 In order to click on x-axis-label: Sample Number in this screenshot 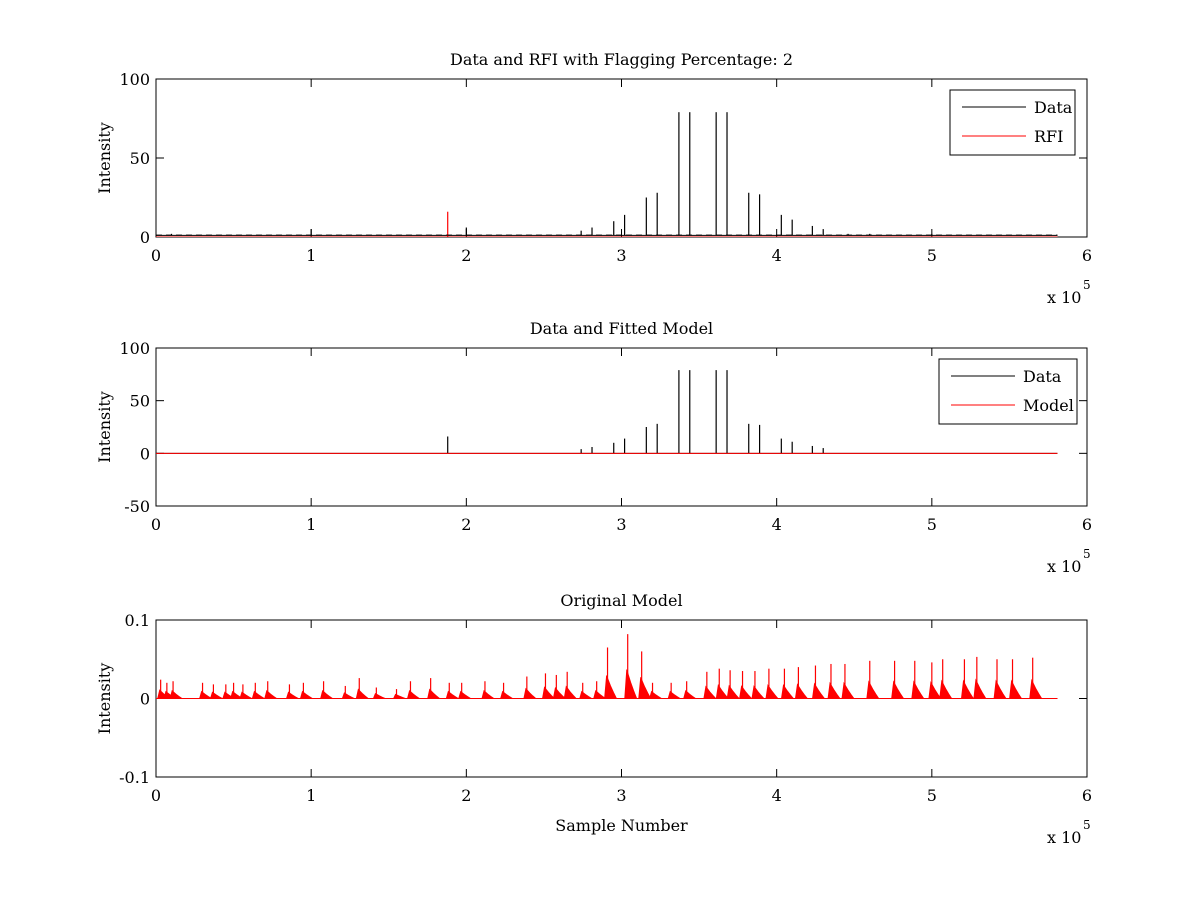, I will do `click(621, 825)`.